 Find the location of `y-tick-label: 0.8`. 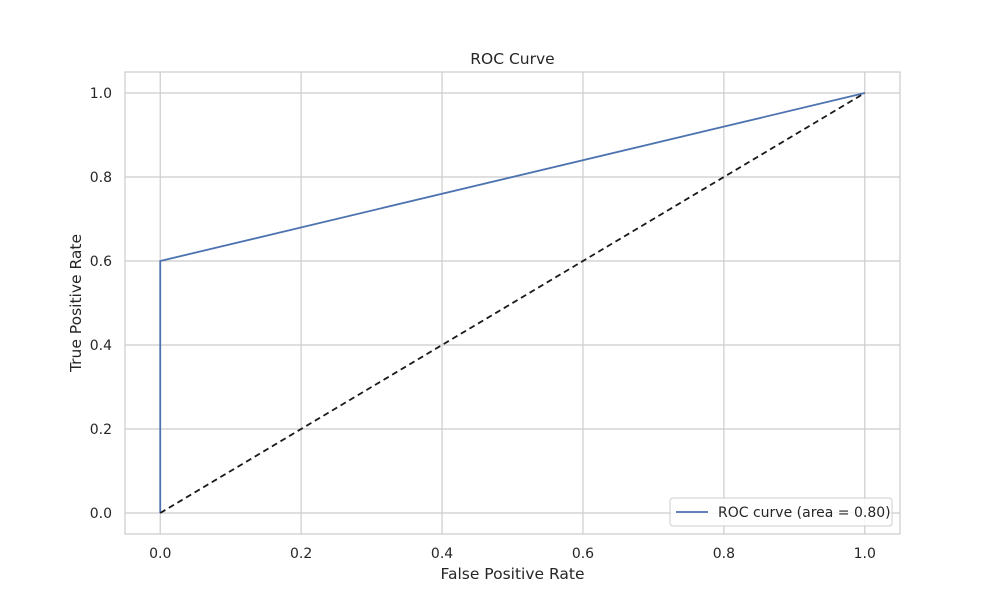

y-tick-label: 0.8 is located at coordinates (101, 178).